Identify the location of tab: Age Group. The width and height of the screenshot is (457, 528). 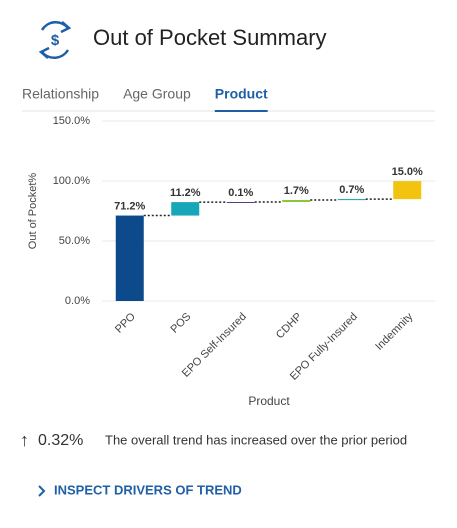
(157, 94).